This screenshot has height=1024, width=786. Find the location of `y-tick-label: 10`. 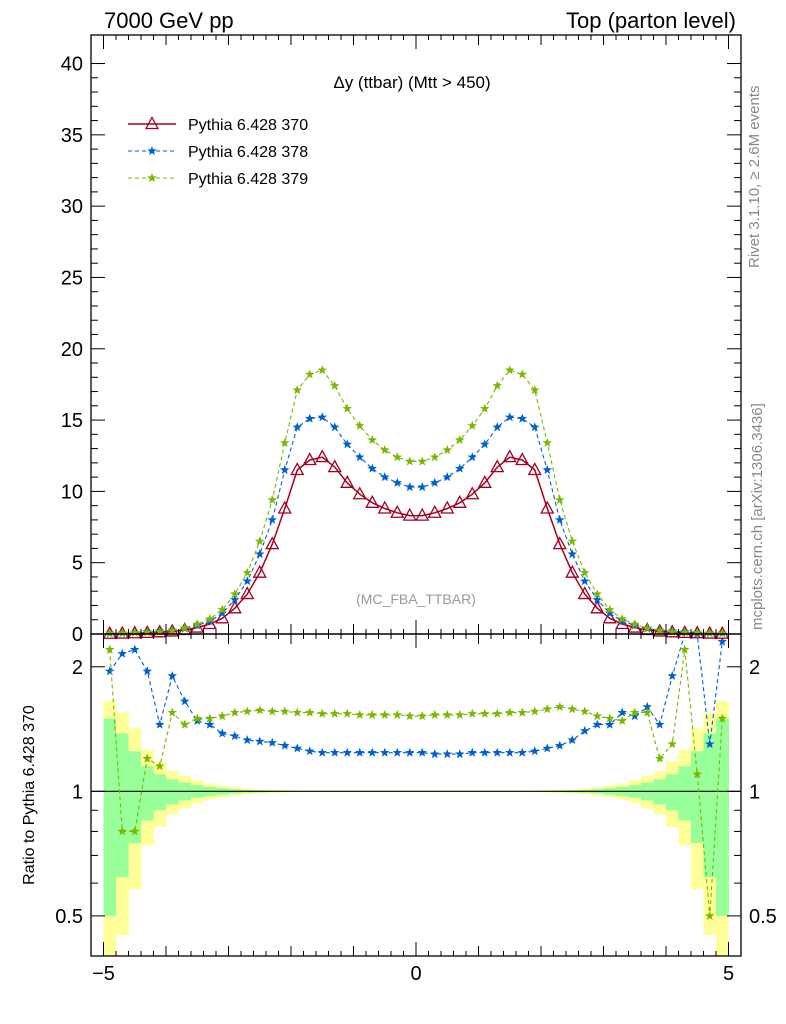

y-tick-label: 10 is located at coordinates (72, 492).